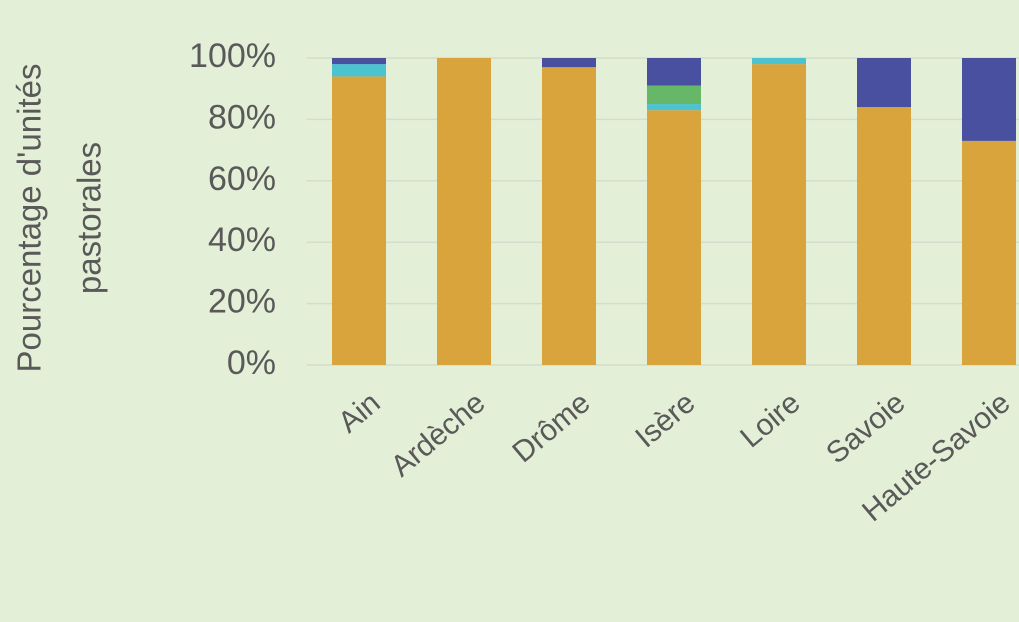 The height and width of the screenshot is (622, 1019). I want to click on y-axis-label: Pourcentage d'unités, so click(29, 217).